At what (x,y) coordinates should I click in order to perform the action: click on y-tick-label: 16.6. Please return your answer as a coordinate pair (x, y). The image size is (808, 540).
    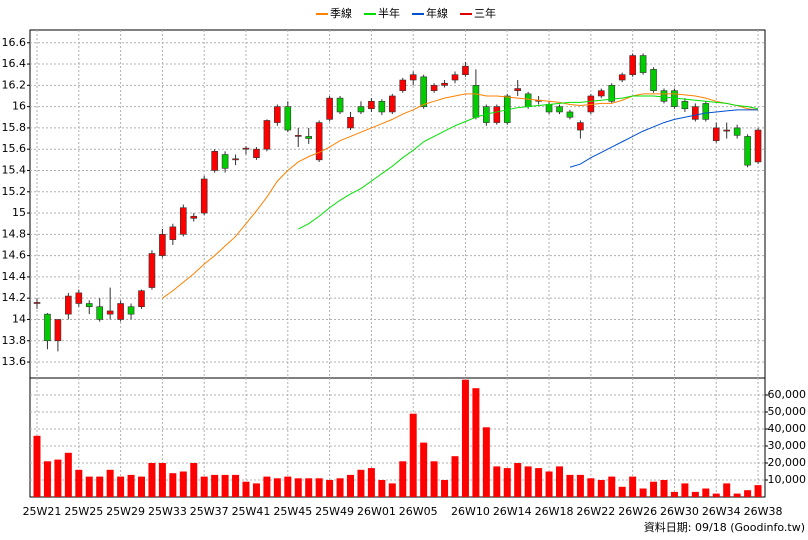
    Looking at the image, I should click on (14, 42).